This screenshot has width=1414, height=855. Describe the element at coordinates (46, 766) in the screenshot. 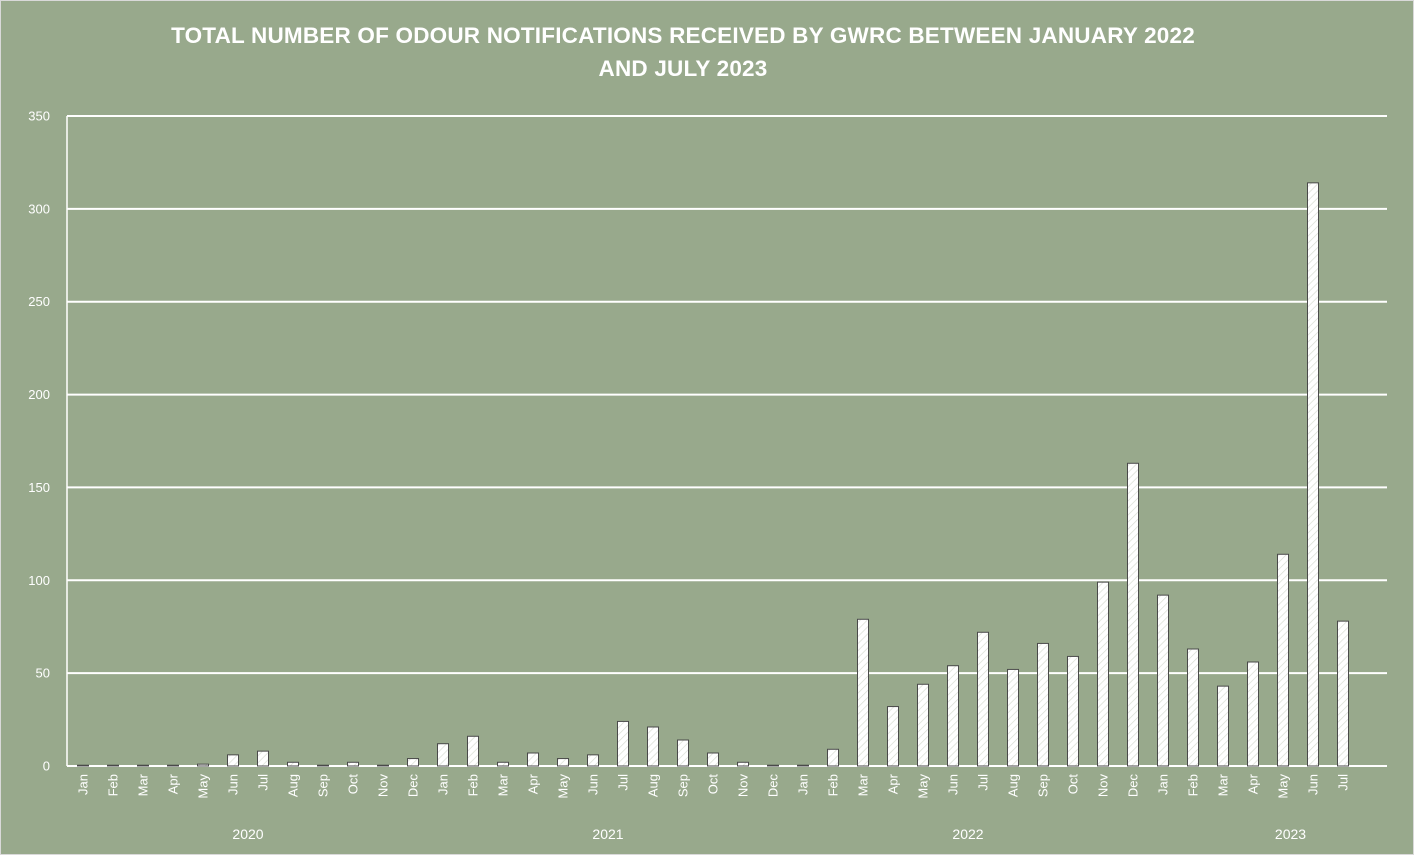

I see `y-tick-label: 0` at that location.